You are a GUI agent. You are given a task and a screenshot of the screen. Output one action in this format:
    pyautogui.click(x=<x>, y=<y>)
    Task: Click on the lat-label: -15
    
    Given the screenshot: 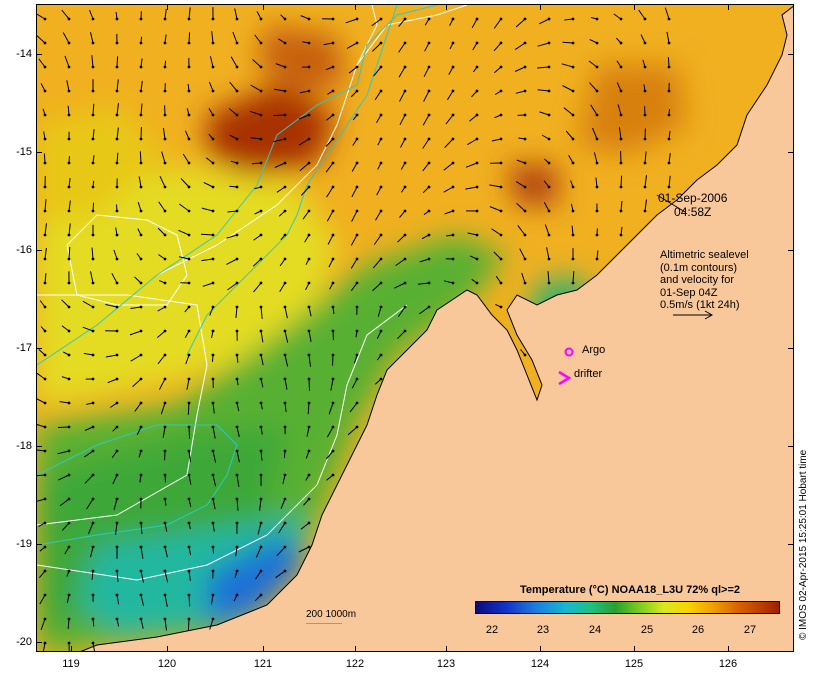 What is the action you would take?
    pyautogui.click(x=24, y=152)
    